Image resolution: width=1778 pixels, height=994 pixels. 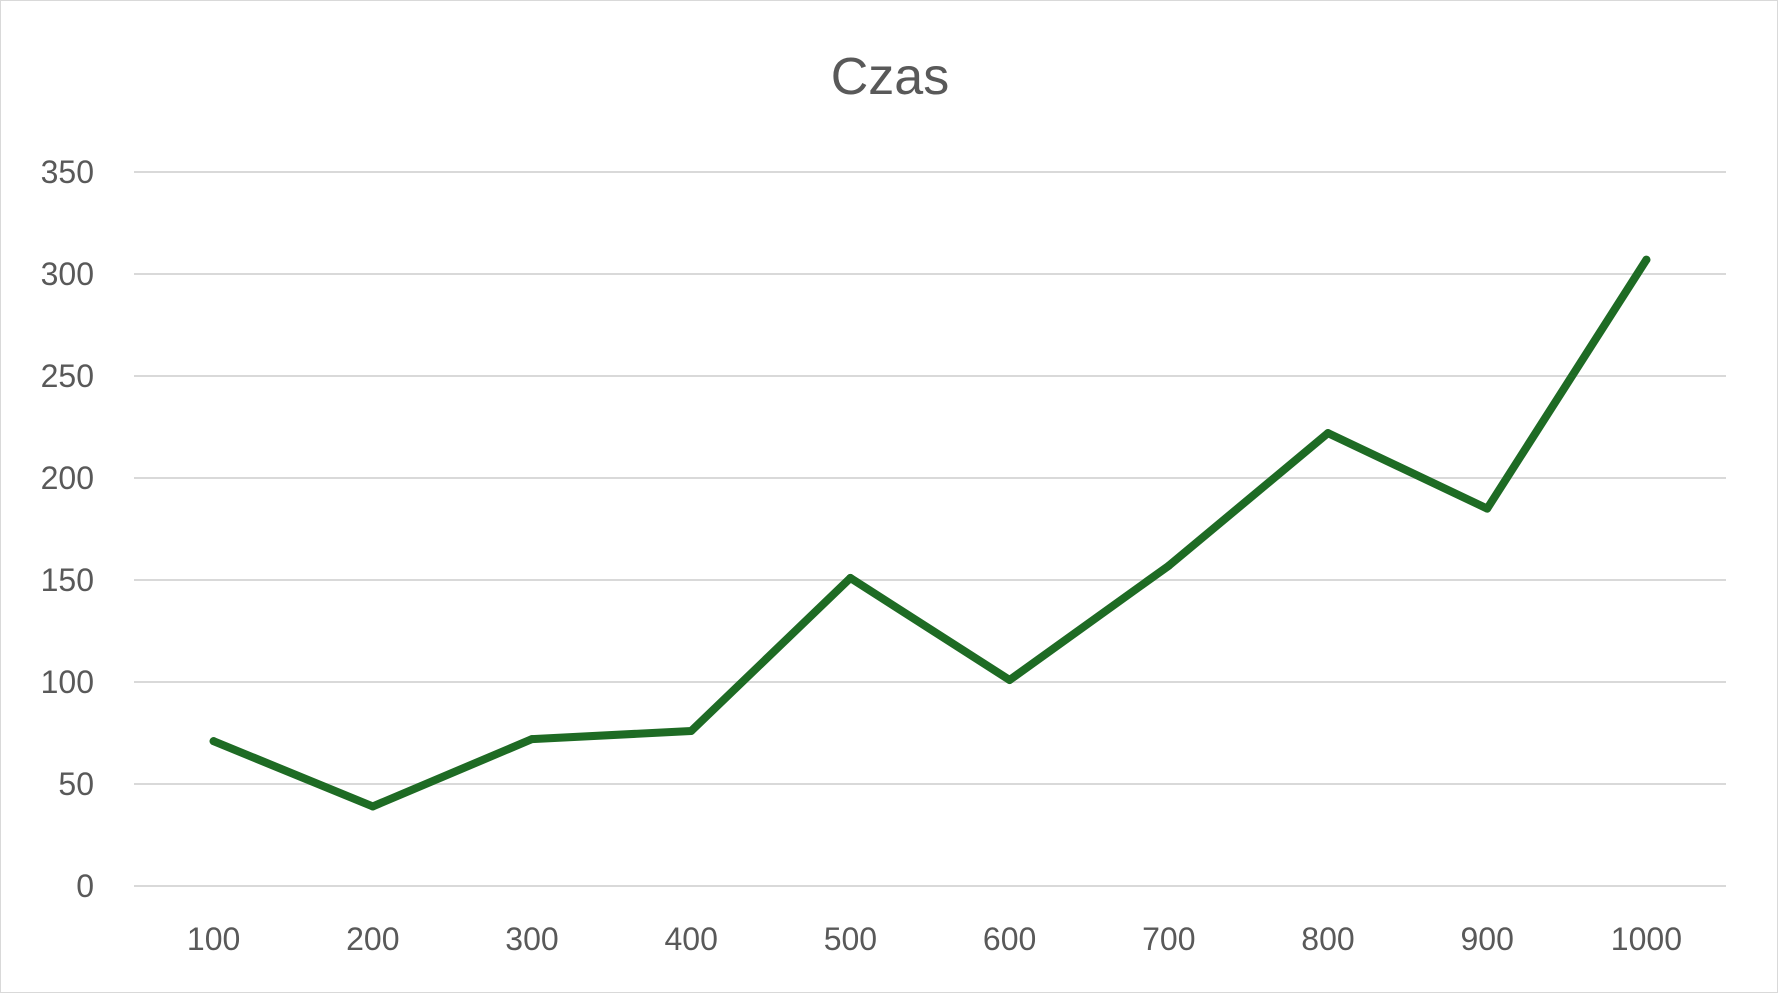 I want to click on x-tick-label-500: 500, so click(x=850, y=939).